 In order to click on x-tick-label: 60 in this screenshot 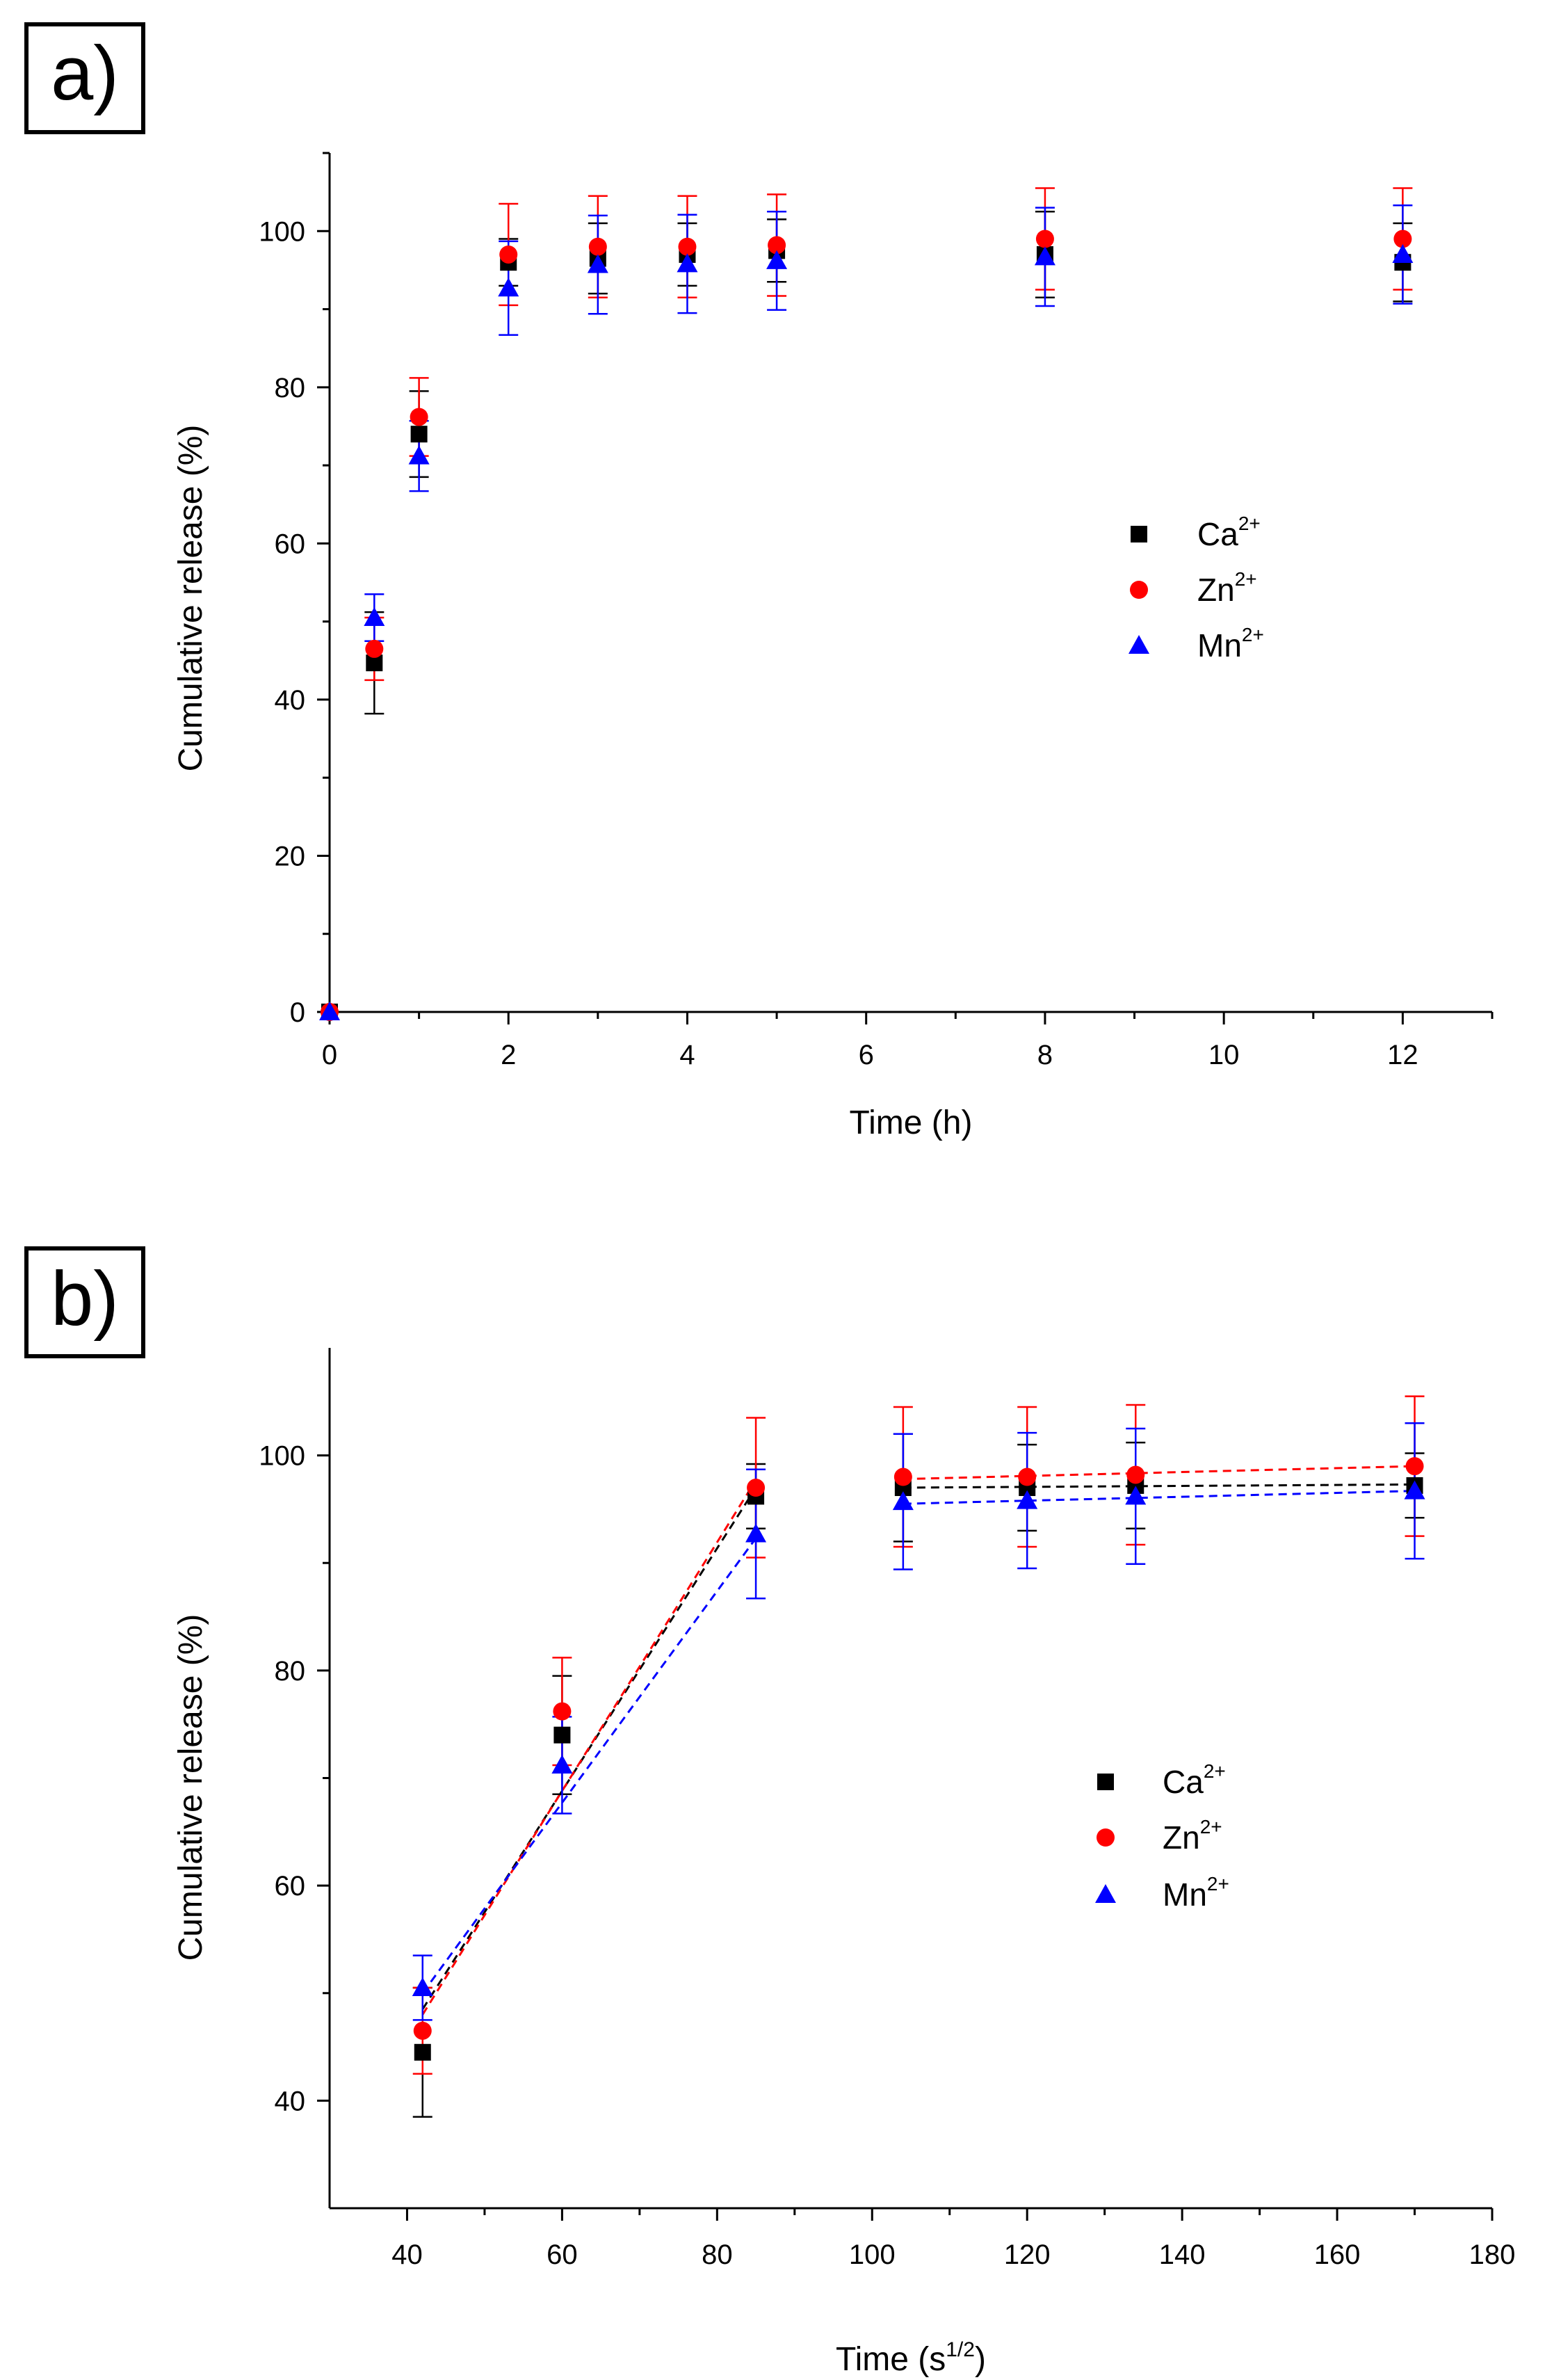, I will do `click(562, 2255)`.